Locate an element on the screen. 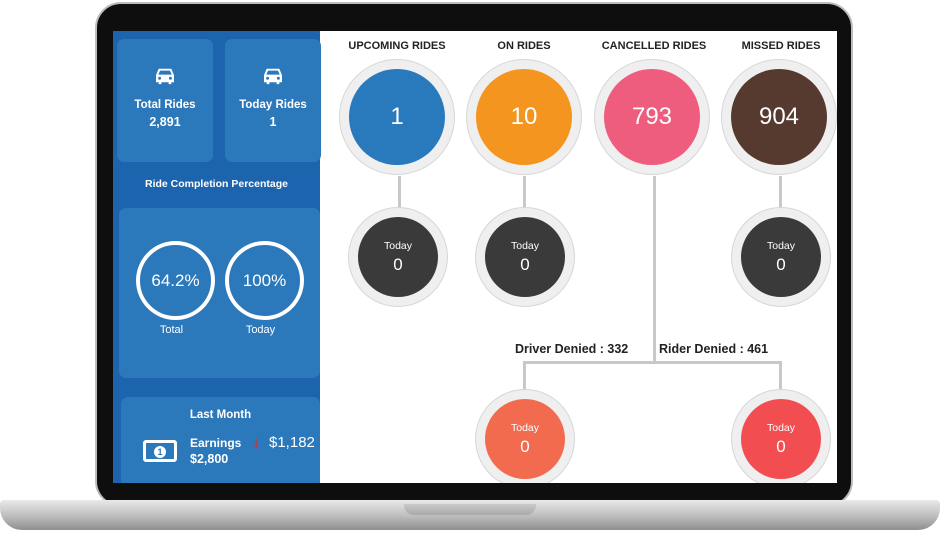 The image size is (940, 534). completion-today-label: Today is located at coordinates (260, 330).